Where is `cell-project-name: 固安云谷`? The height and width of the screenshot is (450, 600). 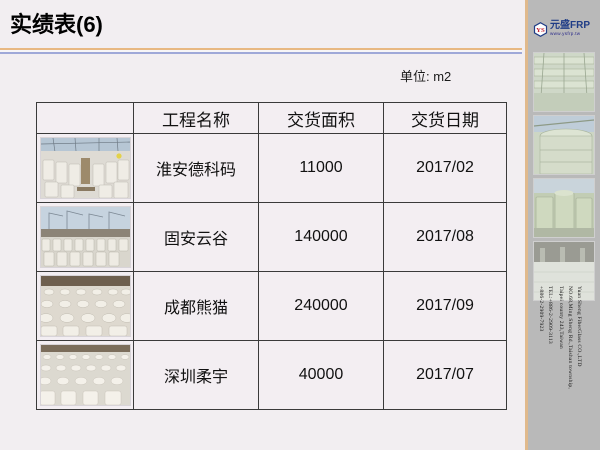
cell-project-name: 固安云谷 is located at coordinates (196, 237).